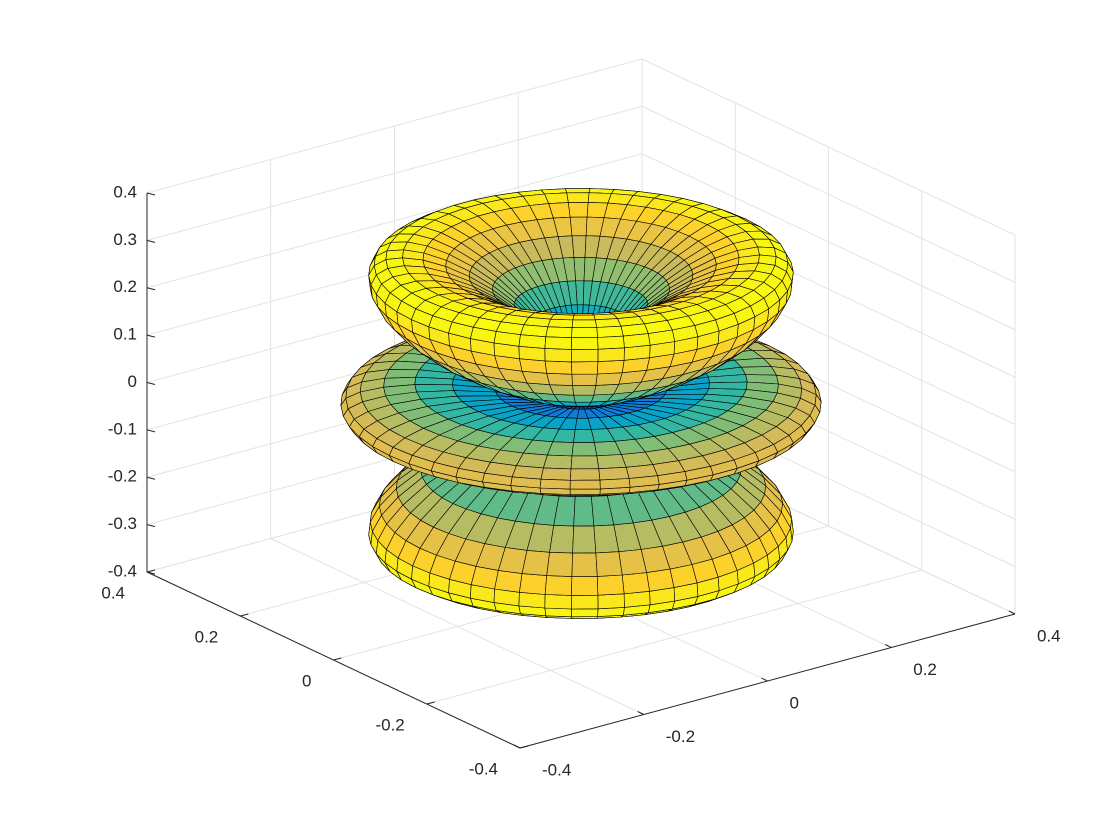 The width and height of the screenshot is (1120, 840). I want to click on x-tick-label: -0.4, so click(556, 769).